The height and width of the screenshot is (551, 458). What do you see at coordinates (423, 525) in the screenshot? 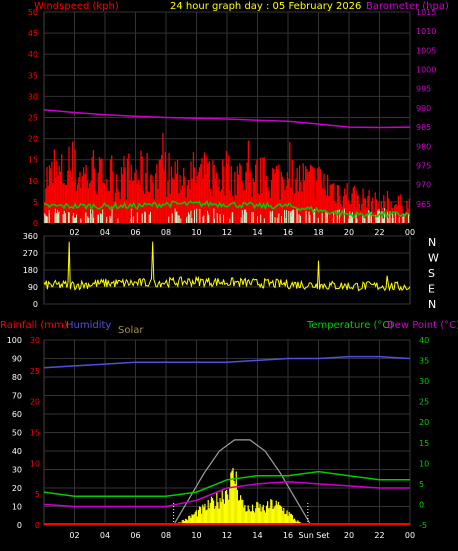
I see `temperature-tick-label: -5` at bounding box center [423, 525].